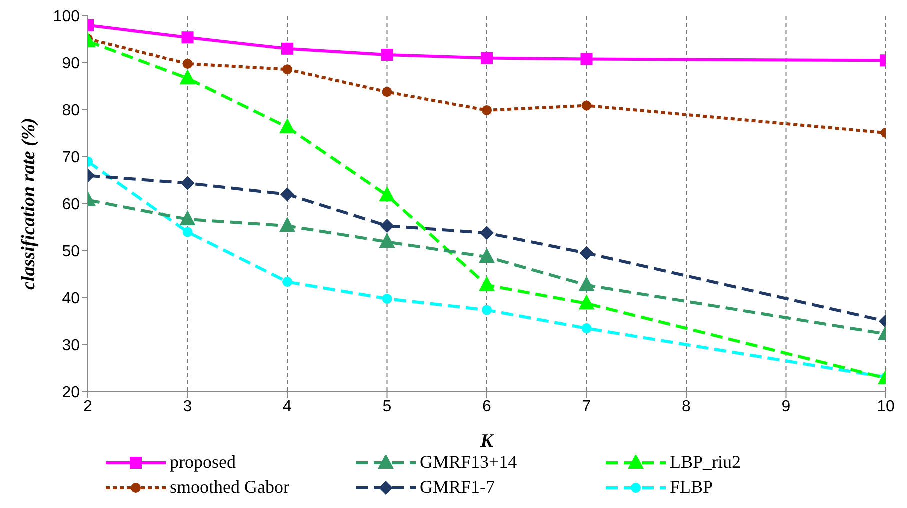  What do you see at coordinates (203, 462) in the screenshot?
I see `legend-label: proposed` at bounding box center [203, 462].